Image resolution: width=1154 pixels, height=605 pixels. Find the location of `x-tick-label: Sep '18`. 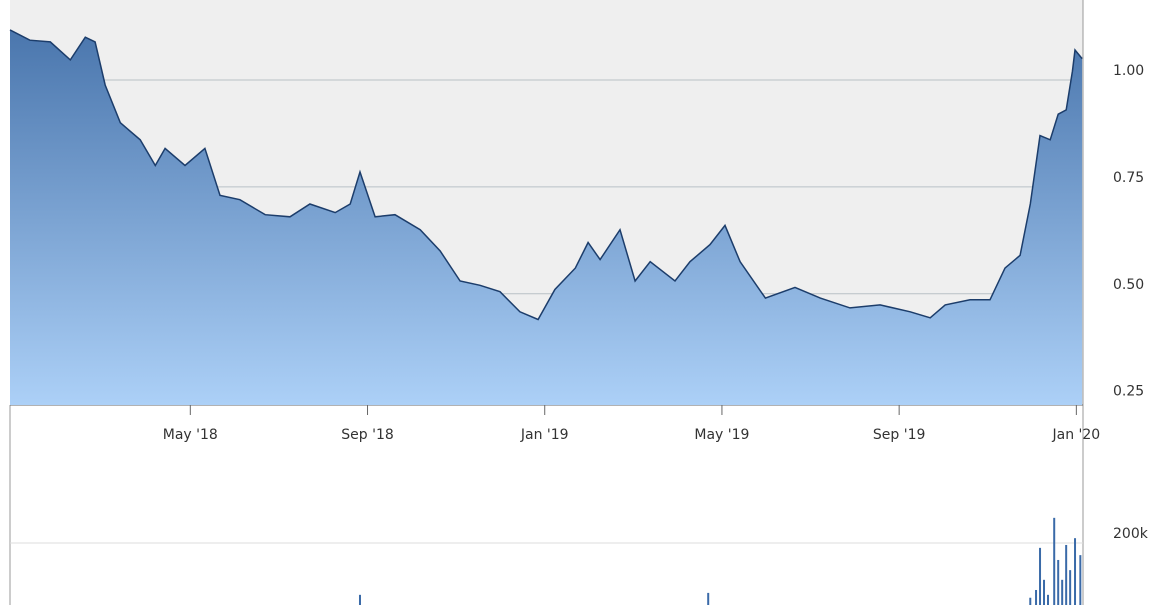

x-tick-label: Sep '18 is located at coordinates (367, 435).